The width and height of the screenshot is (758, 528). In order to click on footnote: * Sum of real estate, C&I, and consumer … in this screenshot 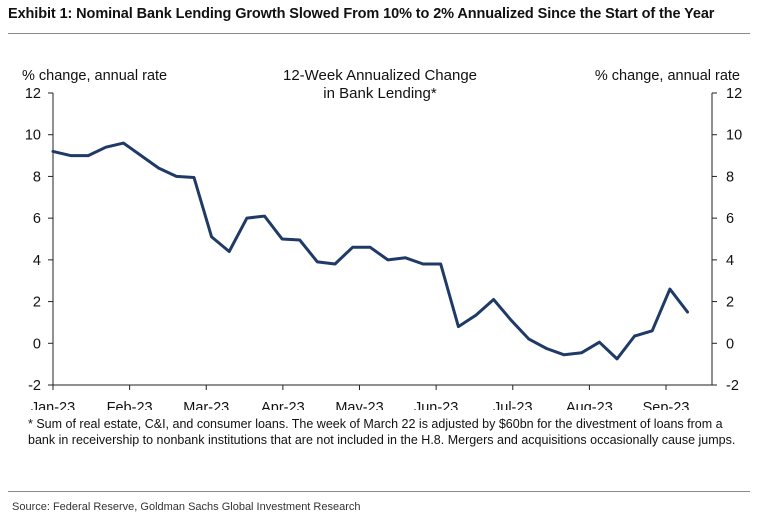, I will do `click(382, 432)`.